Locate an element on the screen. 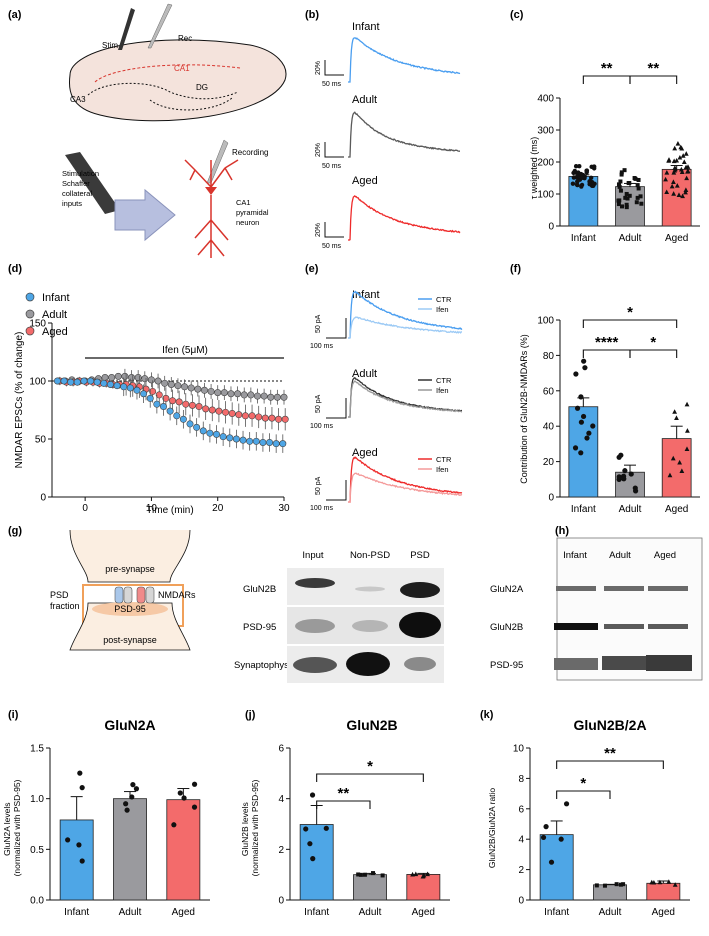 Image resolution: width=709 pixels, height=936 pixels. chart-d-xtick-label: 30 is located at coordinates (284, 508).